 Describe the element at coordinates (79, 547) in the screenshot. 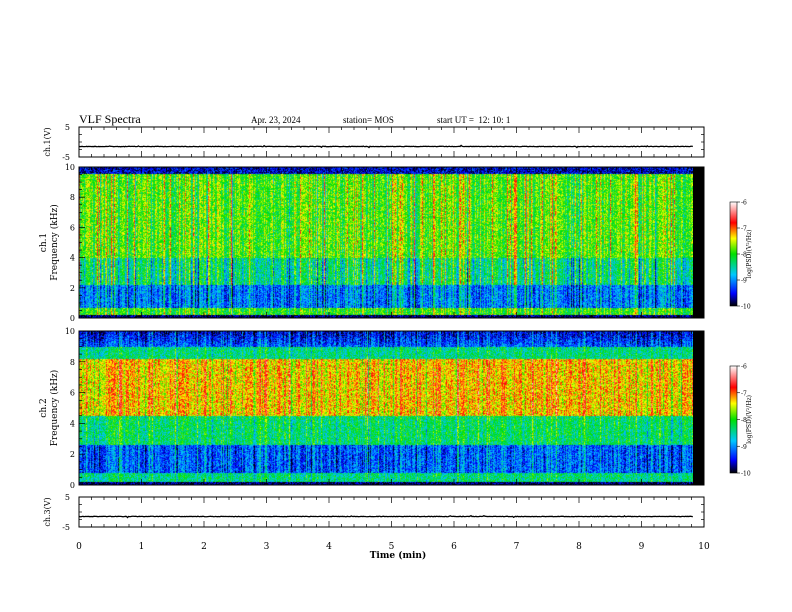

I see `x-tick-label: 0` at that location.